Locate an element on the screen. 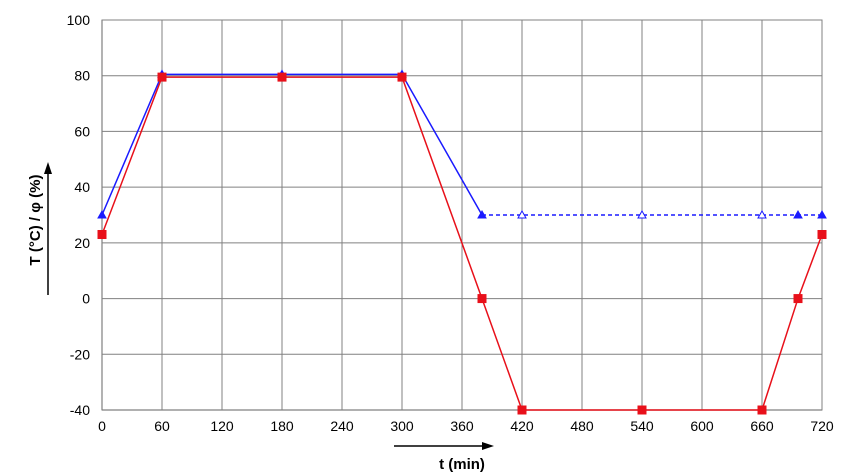  x-axis-arrow-head is located at coordinates (488, 446).